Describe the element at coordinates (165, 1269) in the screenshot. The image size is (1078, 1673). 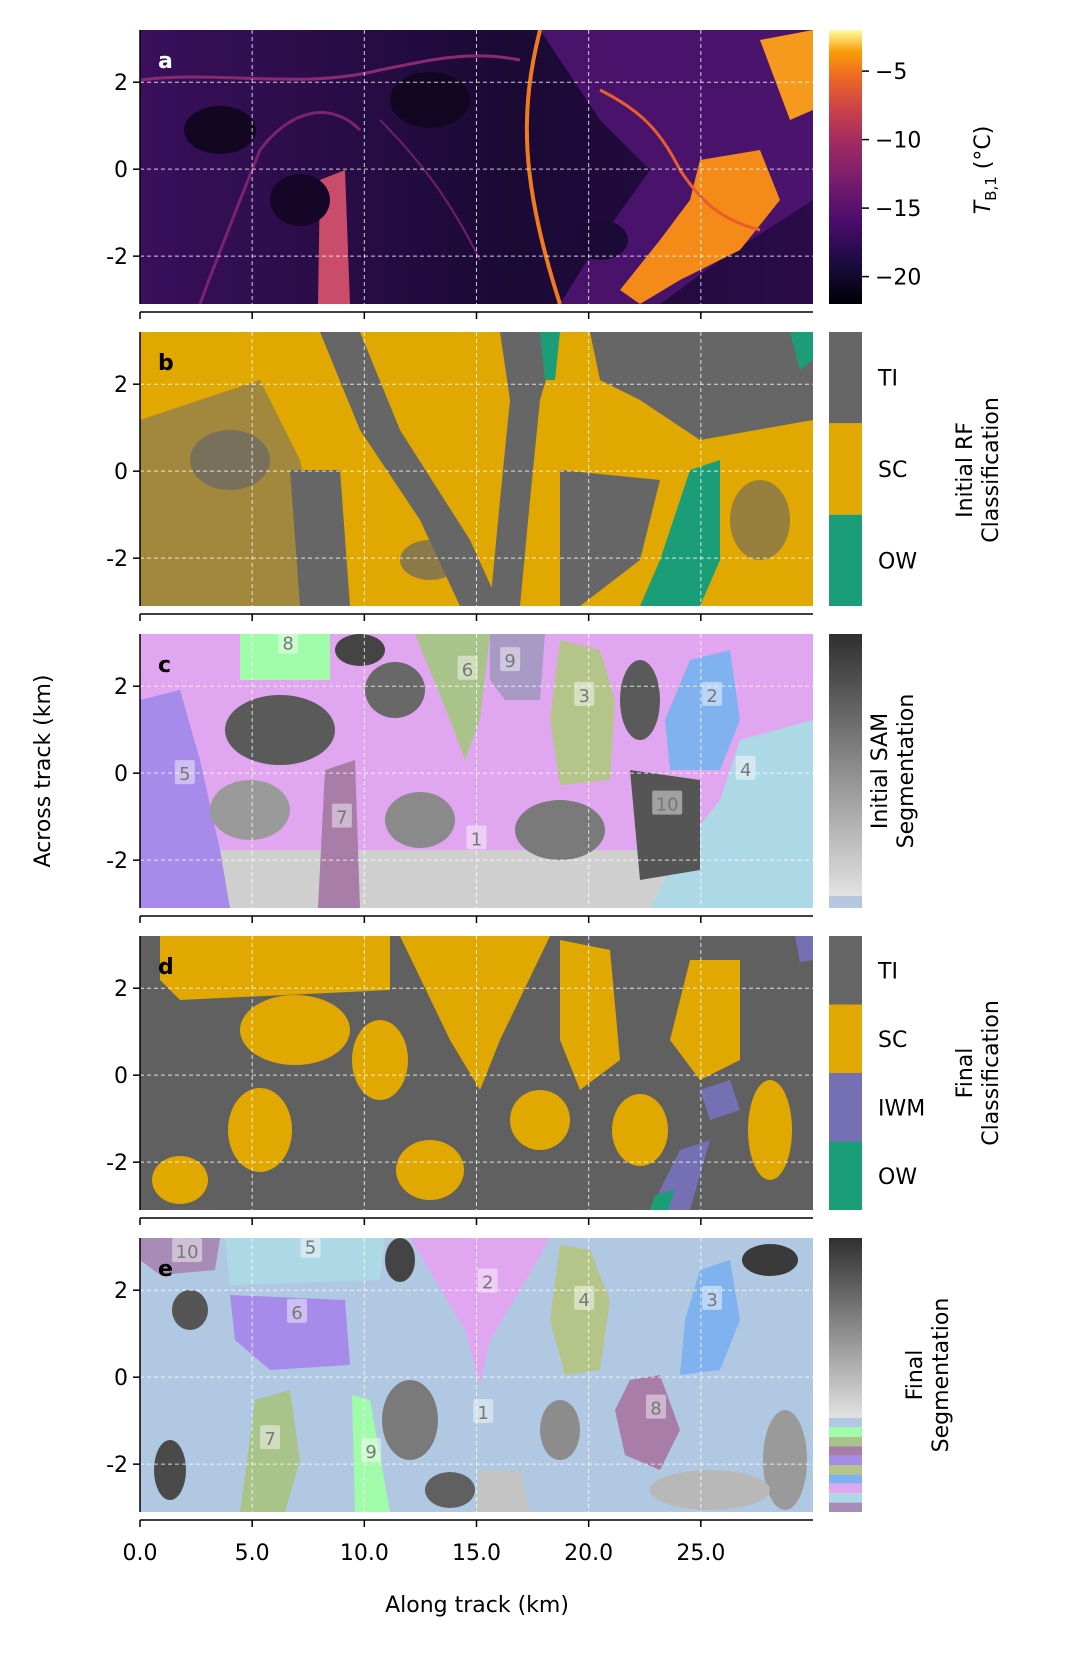
I see `panel-e-letter: e` at that location.